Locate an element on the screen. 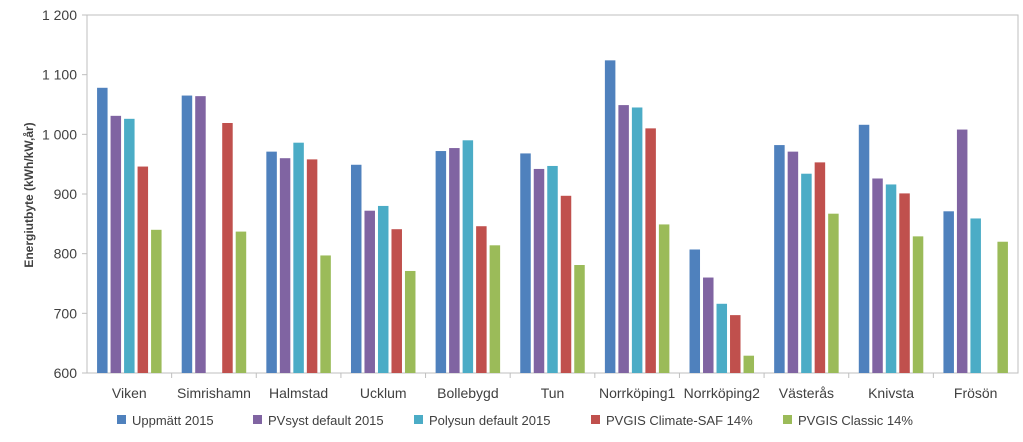 The height and width of the screenshot is (442, 1023). x-tick-label: Tun is located at coordinates (553, 393).